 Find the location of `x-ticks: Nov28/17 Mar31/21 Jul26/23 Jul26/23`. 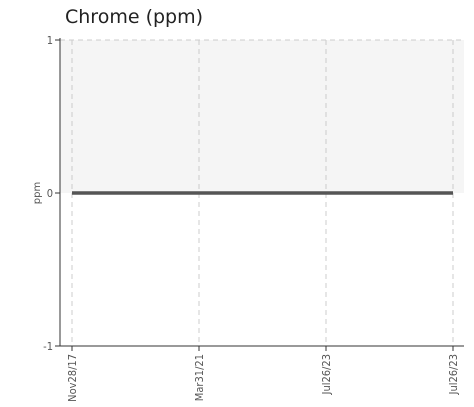

x-ticks: Nov28/17 Mar31/21 Jul26/23 Jul26/23 is located at coordinates (263, 374).